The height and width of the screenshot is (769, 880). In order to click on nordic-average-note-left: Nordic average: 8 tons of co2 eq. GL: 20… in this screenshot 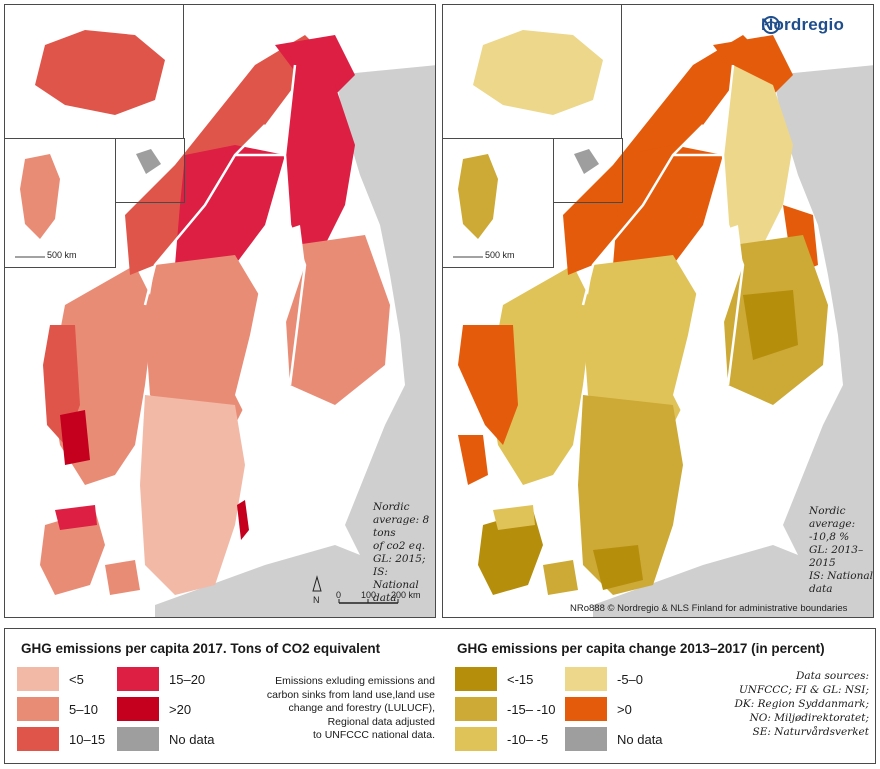, I will do `click(404, 553)`.